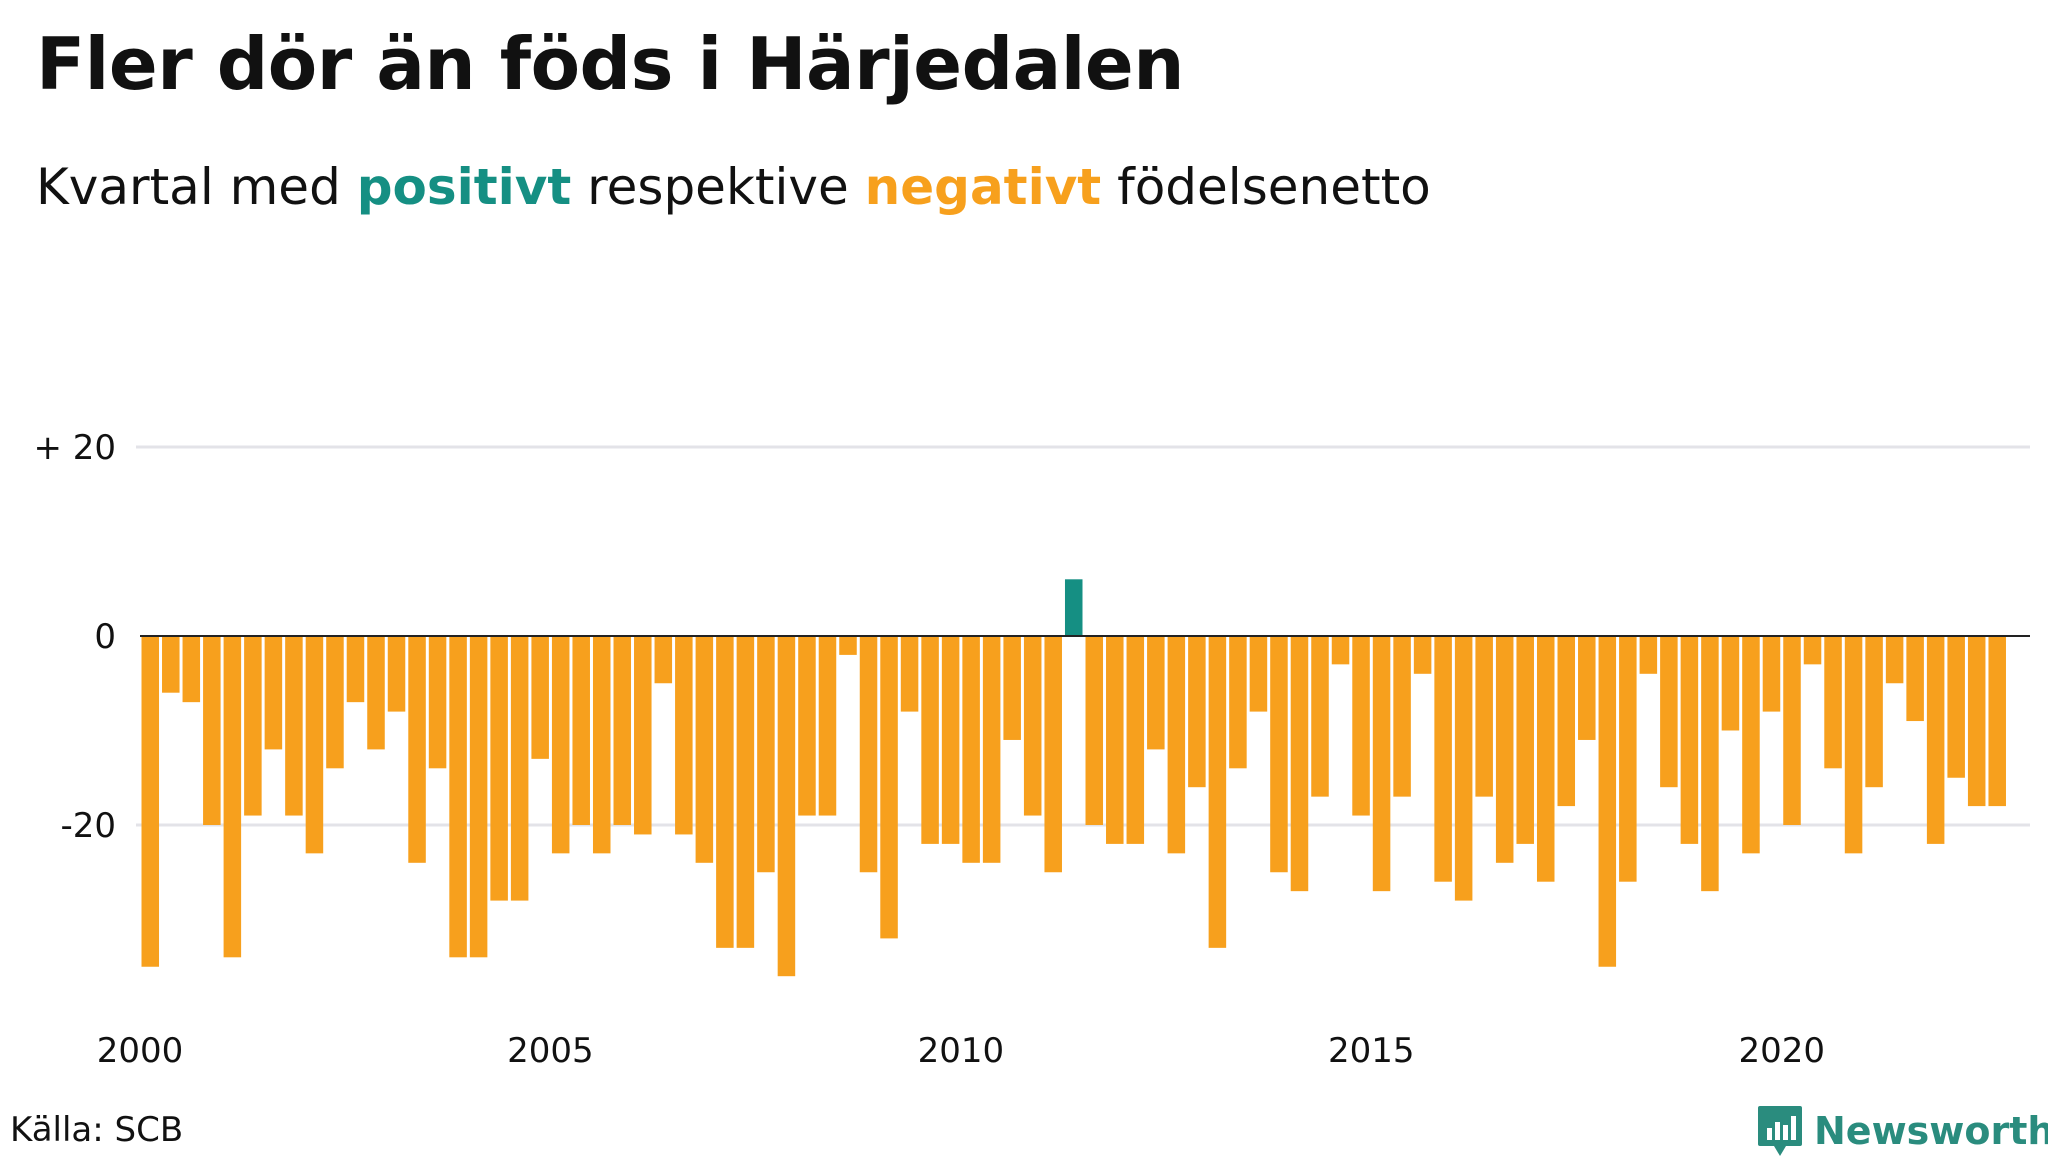 The width and height of the screenshot is (2048, 1158). Describe the element at coordinates (1371, 1051) in the screenshot. I see `x-tick-label: 2015` at that location.